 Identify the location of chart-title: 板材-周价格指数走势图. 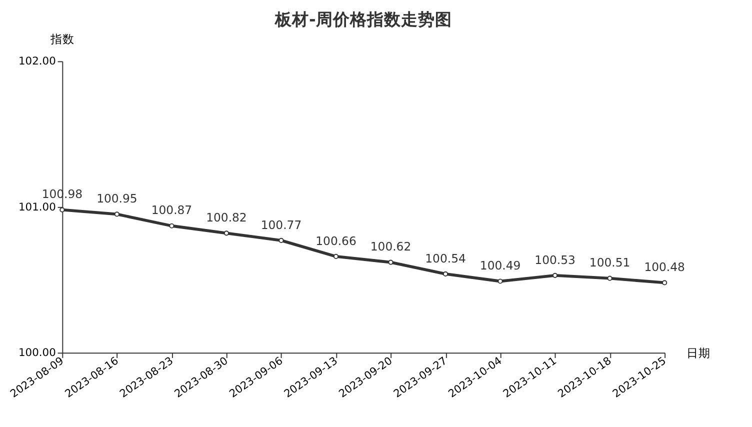
(363, 20).